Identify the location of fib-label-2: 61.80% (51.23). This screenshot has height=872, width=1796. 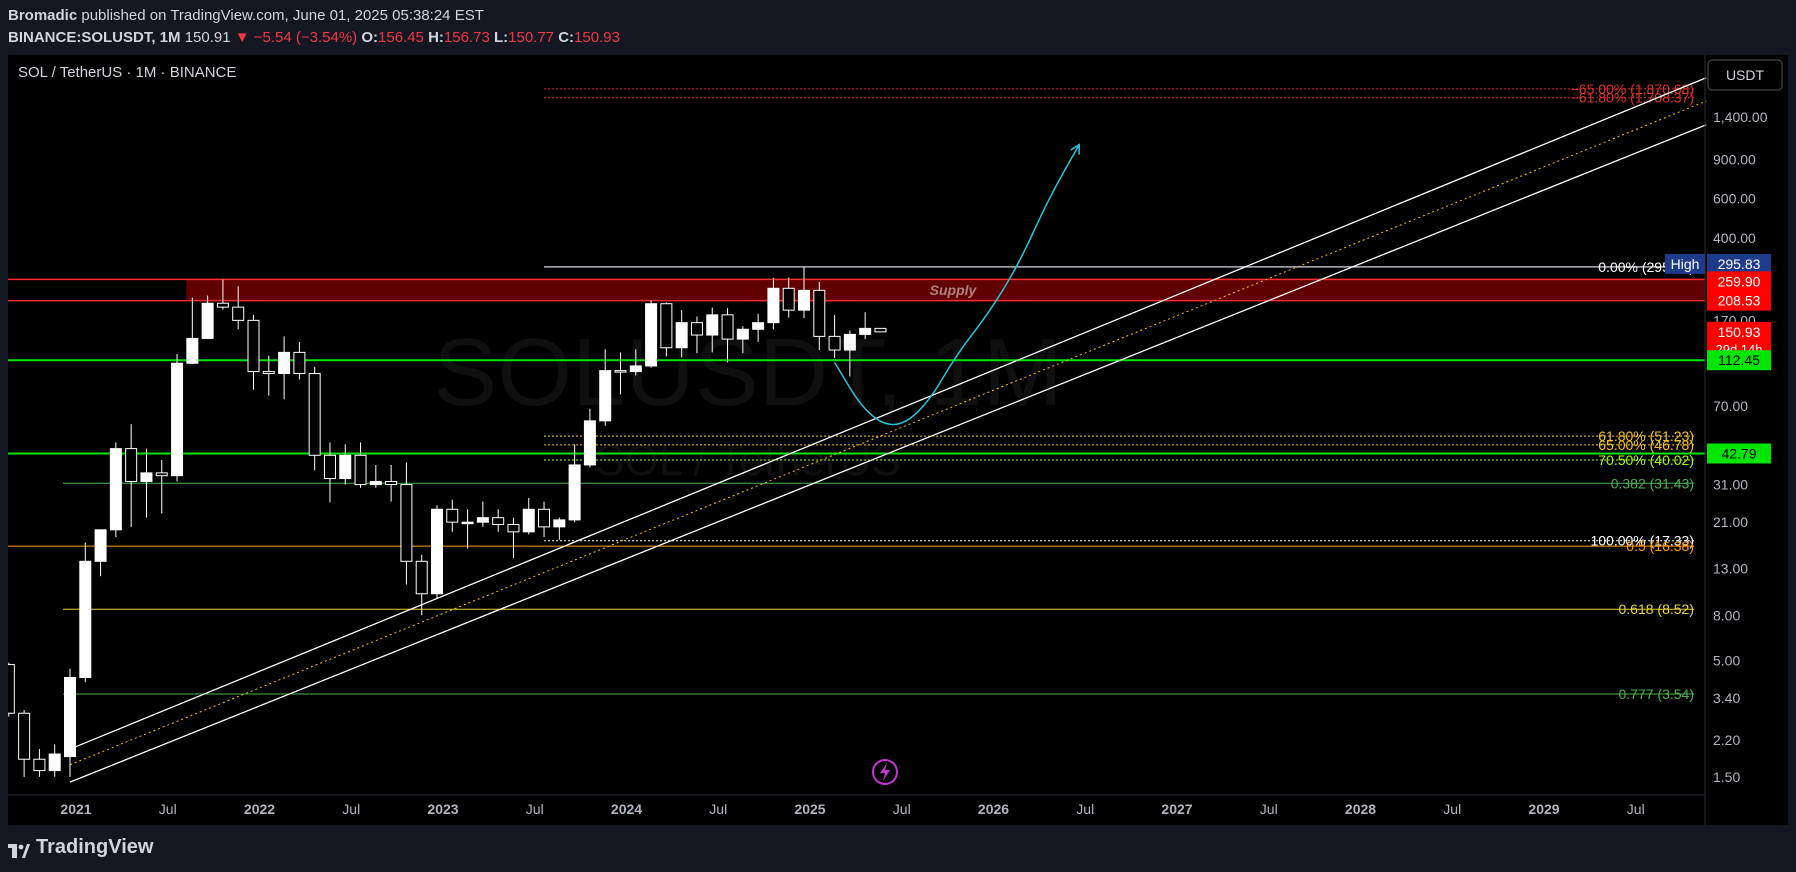
(1646, 436).